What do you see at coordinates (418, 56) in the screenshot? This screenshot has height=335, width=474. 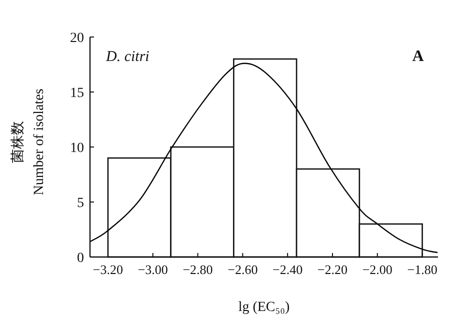 I see `annotation: A` at bounding box center [418, 56].